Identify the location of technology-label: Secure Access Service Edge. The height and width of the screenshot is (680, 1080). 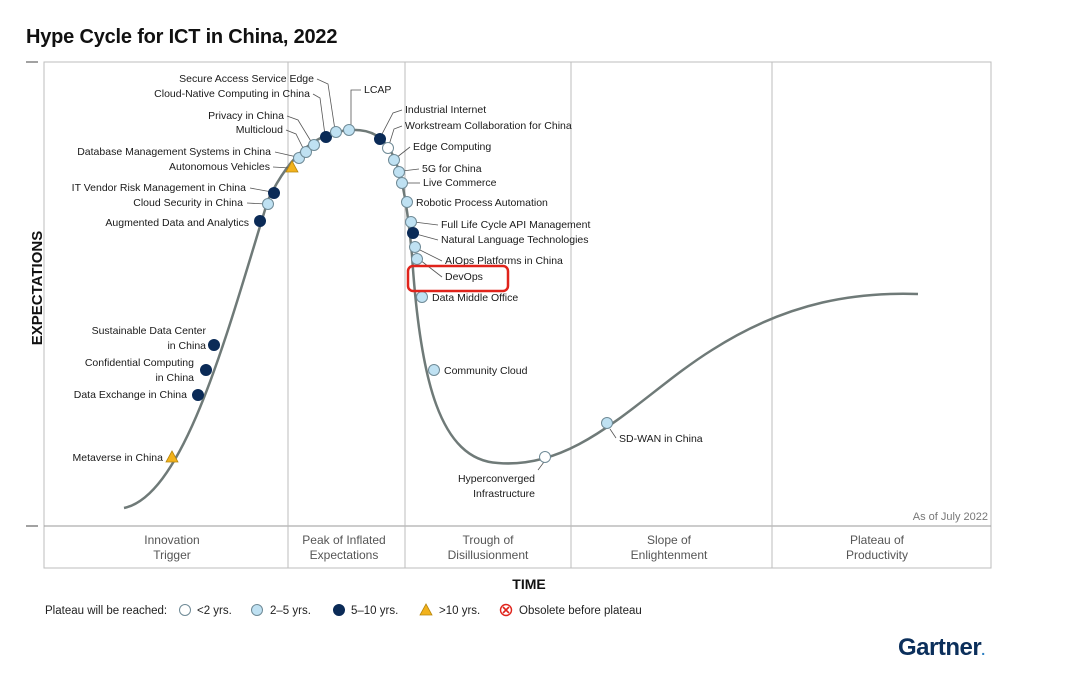
(246, 79).